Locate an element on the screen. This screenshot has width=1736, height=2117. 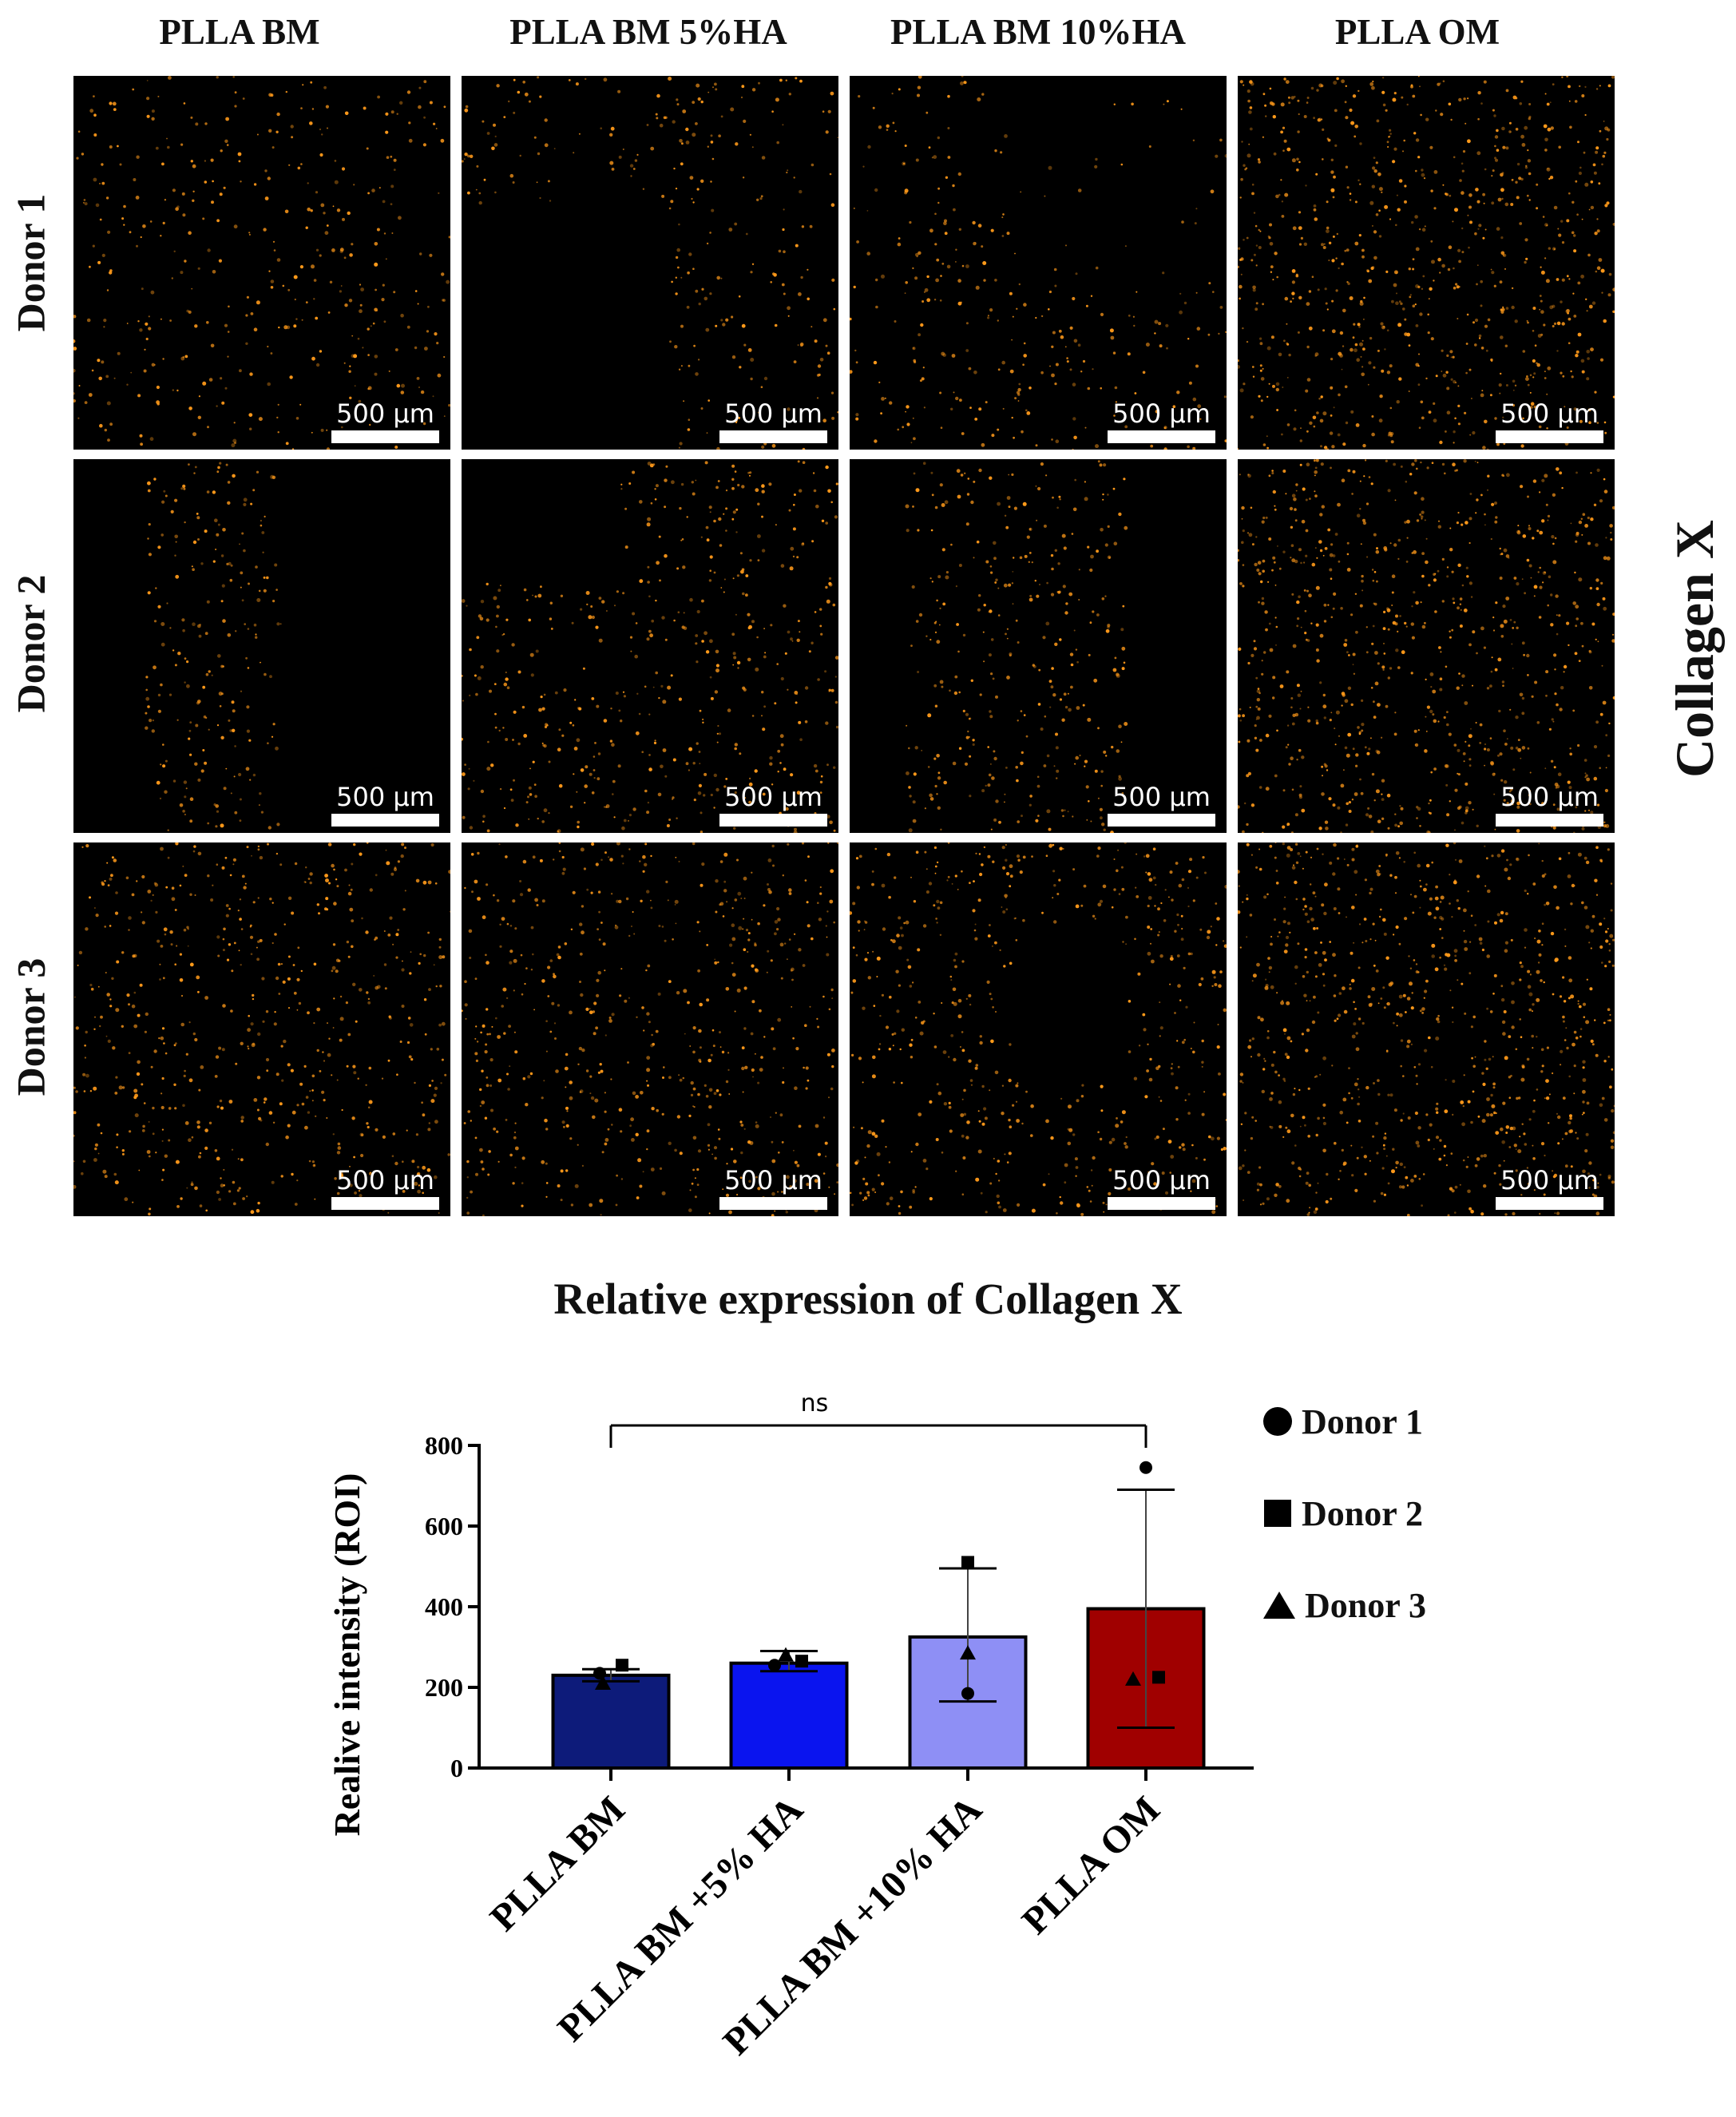
column-header-plla-bm-10ha: PLLA BM 10%HA is located at coordinates (1038, 32).